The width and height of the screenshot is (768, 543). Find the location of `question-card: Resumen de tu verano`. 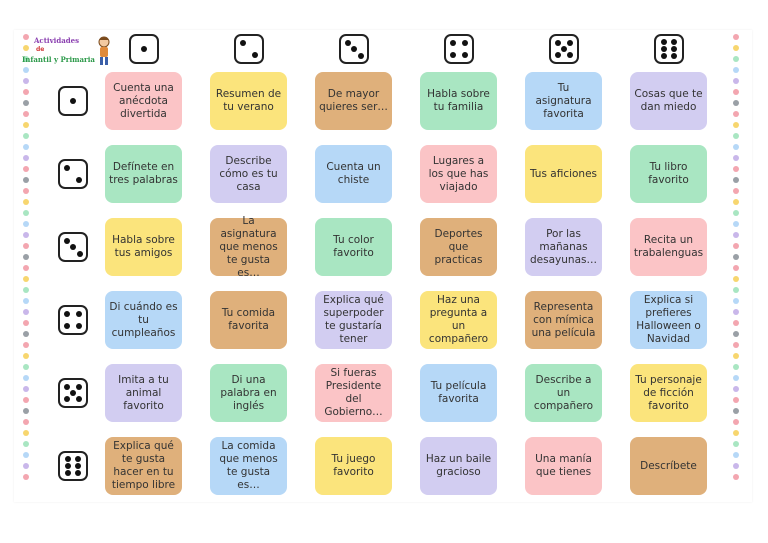

question-card: Resumen de tu verano is located at coordinates (248, 101).